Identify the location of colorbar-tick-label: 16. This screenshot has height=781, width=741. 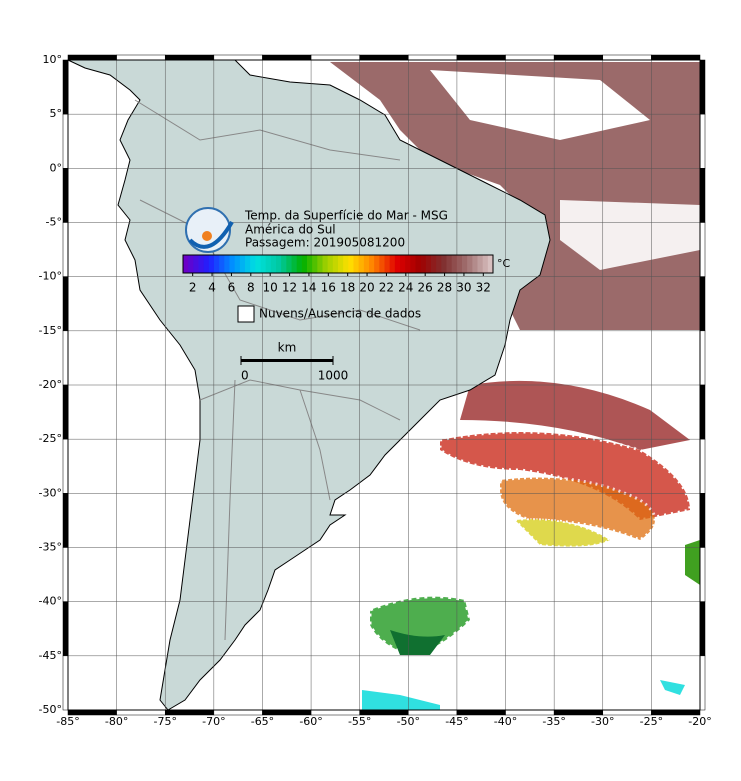
(328, 288).